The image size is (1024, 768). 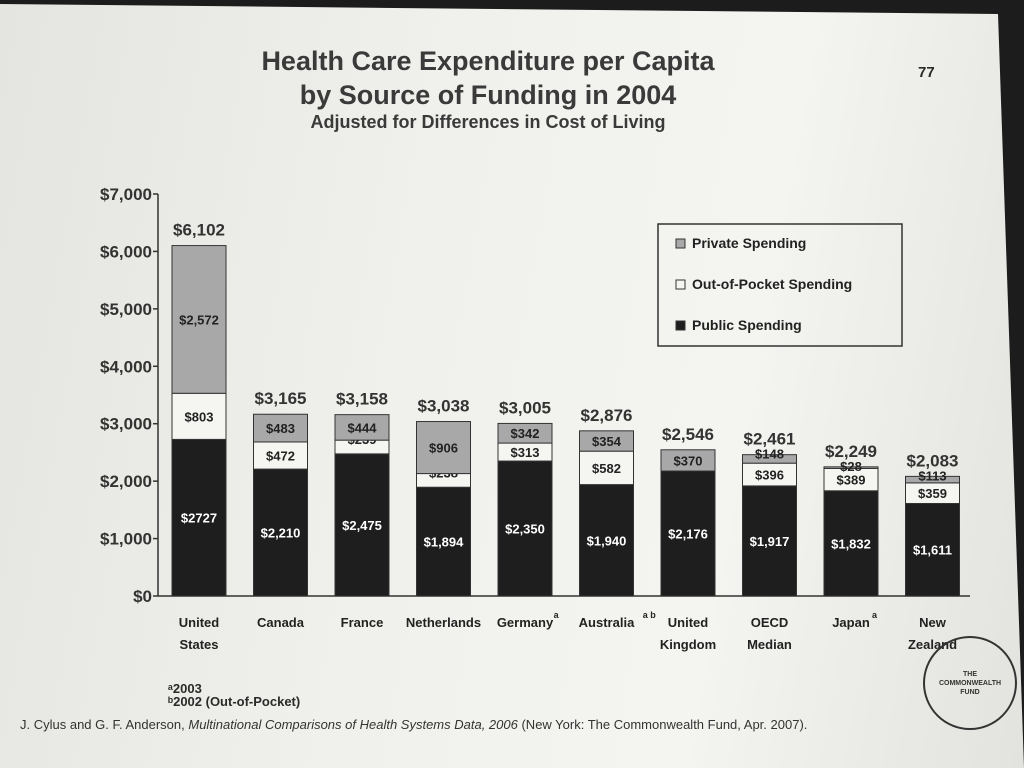 I want to click on source-authors: J. Cylus and G. F. Anderson,, so click(x=104, y=724).